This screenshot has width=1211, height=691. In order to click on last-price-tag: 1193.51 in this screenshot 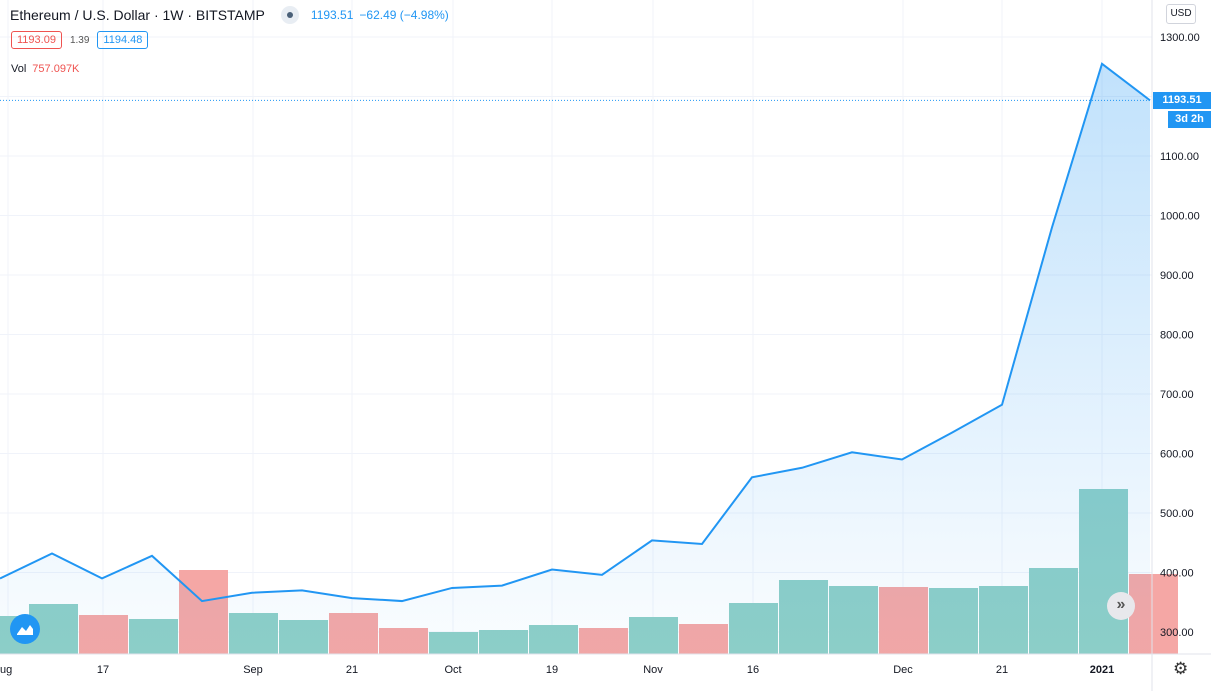, I will do `click(1182, 100)`.